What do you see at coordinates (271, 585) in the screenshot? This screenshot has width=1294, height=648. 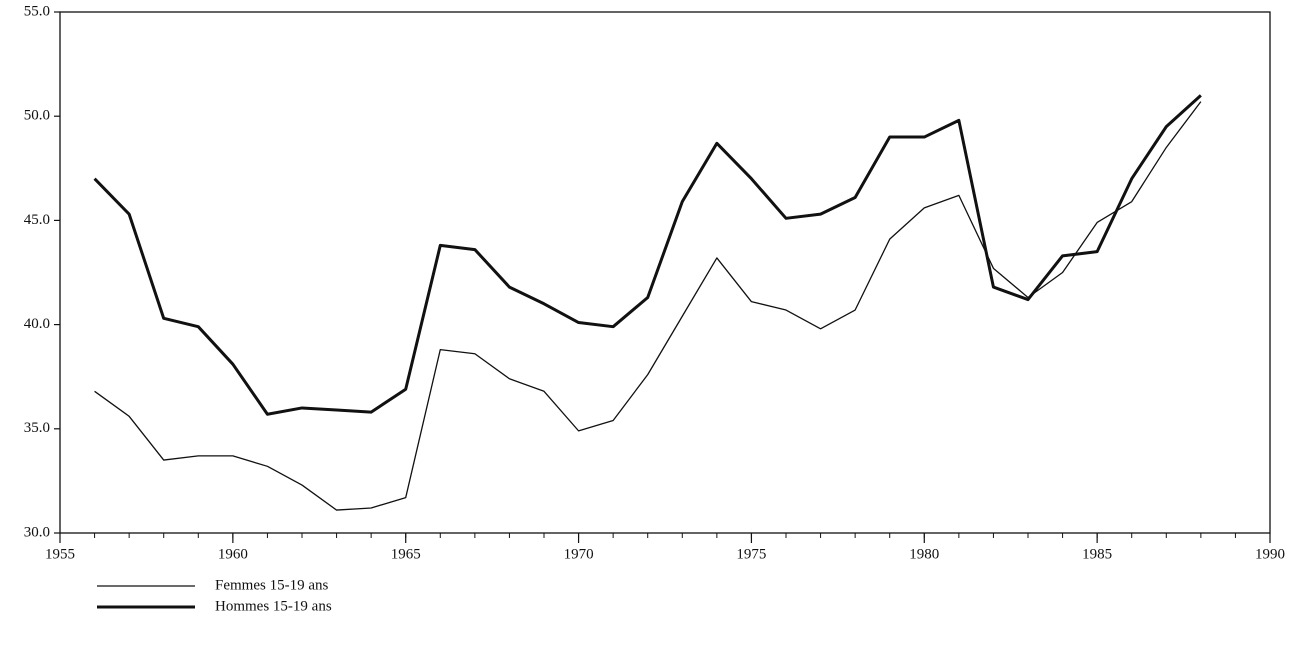 I see `legend-label: Femmes 15-19 ans` at bounding box center [271, 585].